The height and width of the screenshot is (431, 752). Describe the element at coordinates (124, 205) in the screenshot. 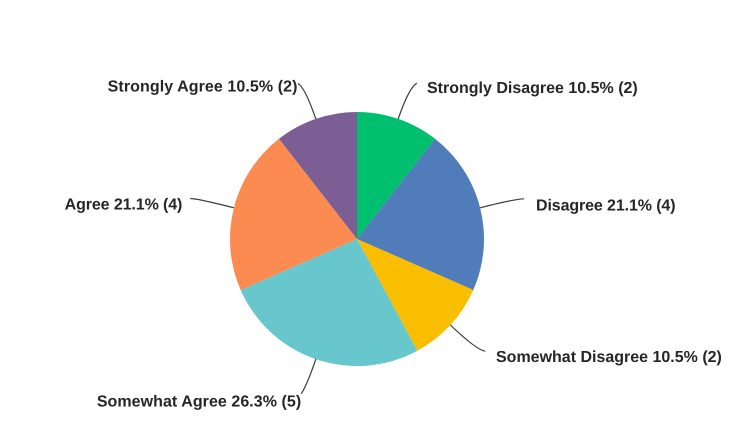

I see `svg-text: Agree 21.1% (4)` at that location.